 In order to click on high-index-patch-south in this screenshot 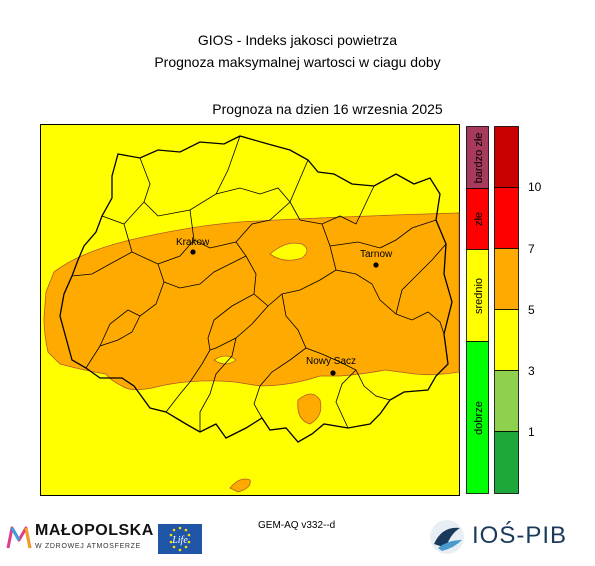, I will do `click(309, 409)`.